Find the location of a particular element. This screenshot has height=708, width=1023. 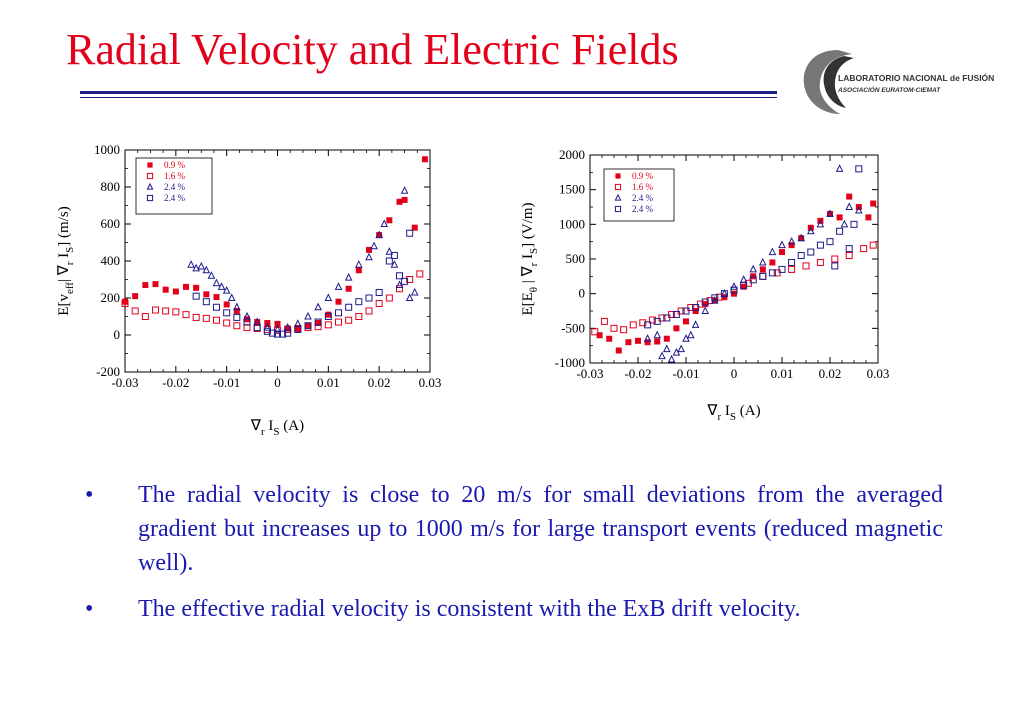

logo-swoosh-icon is located at coordinates (827, 82).